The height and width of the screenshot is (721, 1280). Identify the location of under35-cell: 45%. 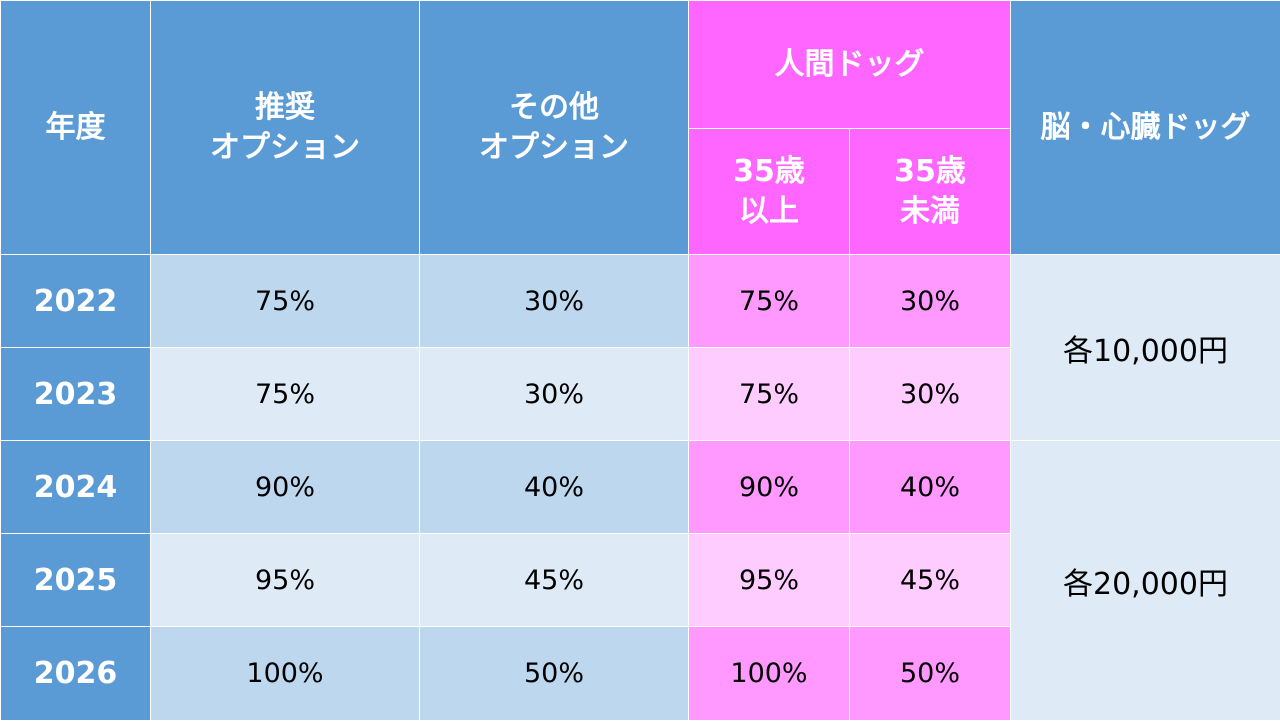
(930, 580).